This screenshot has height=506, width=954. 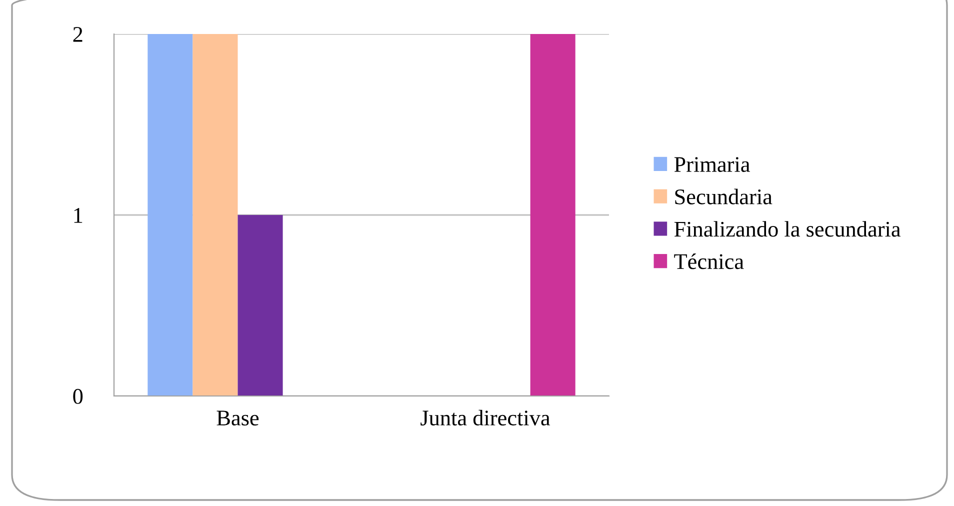 What do you see at coordinates (77, 34) in the screenshot?
I see `y-tick-label: 2` at bounding box center [77, 34].